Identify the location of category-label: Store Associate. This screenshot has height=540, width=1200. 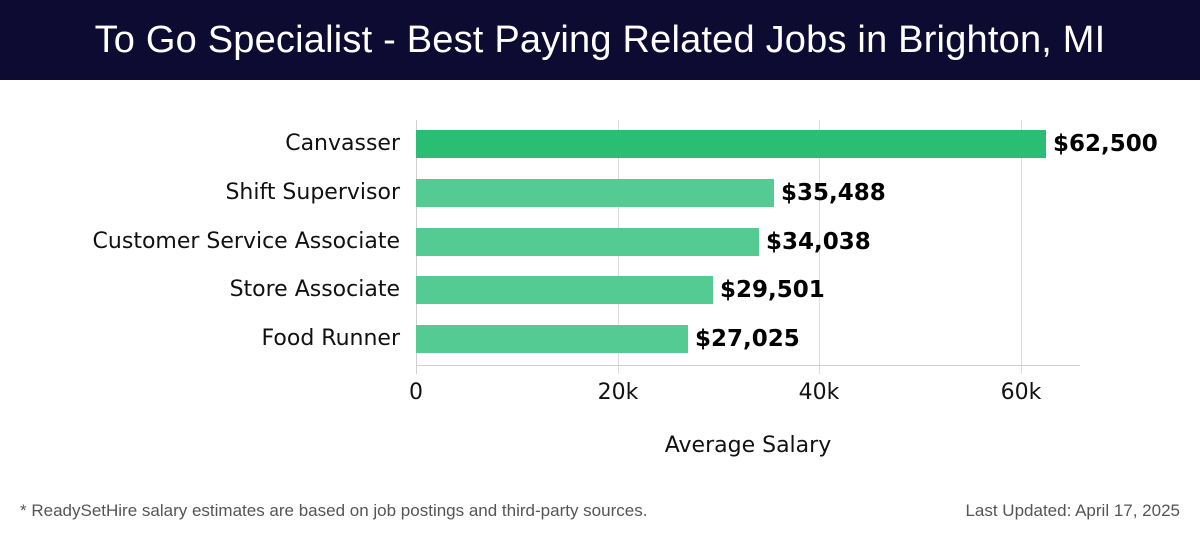
(314, 289).